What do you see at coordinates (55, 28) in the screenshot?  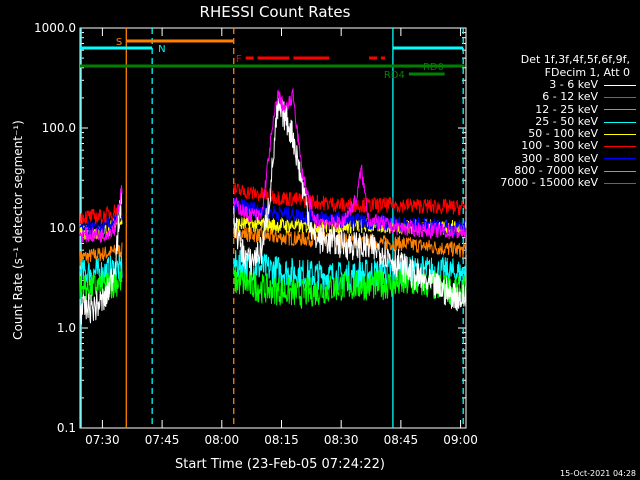 I see `y-tick-label: 1000.0` at bounding box center [55, 28].